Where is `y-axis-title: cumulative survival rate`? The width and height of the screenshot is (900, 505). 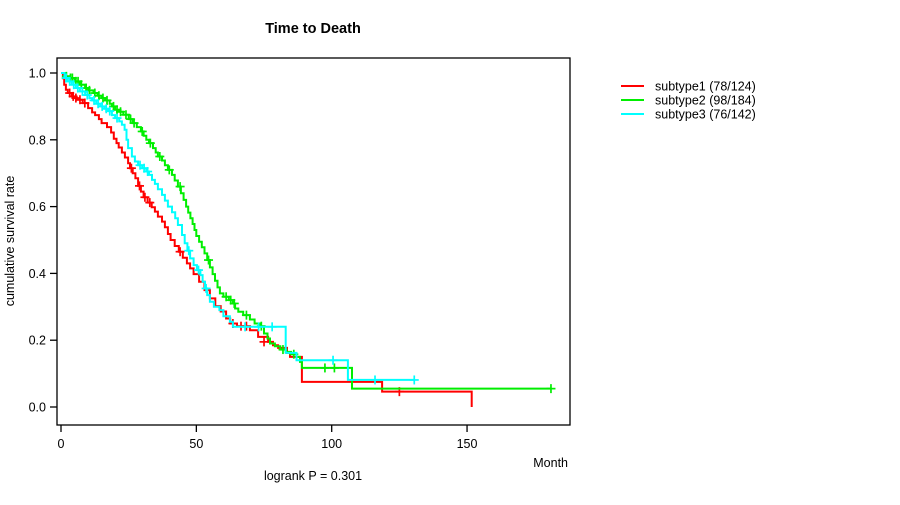 y-axis-title: cumulative survival rate is located at coordinates (10, 241).